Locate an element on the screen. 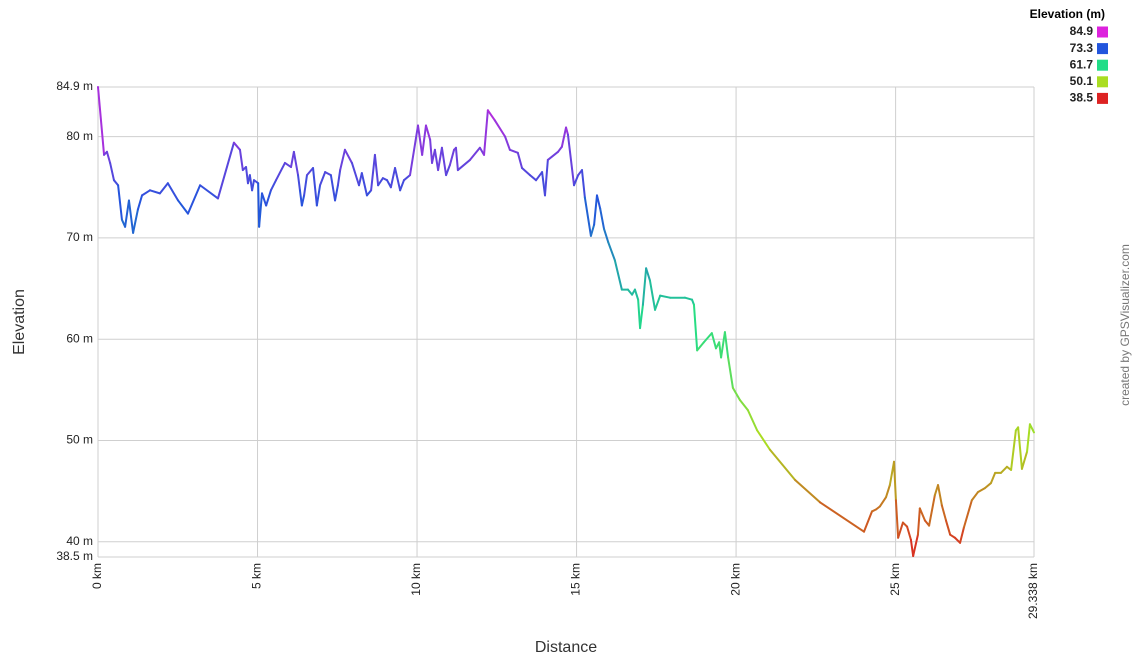 The width and height of the screenshot is (1138, 663). legend-title: Elevation (m) is located at coordinates (1067, 14).